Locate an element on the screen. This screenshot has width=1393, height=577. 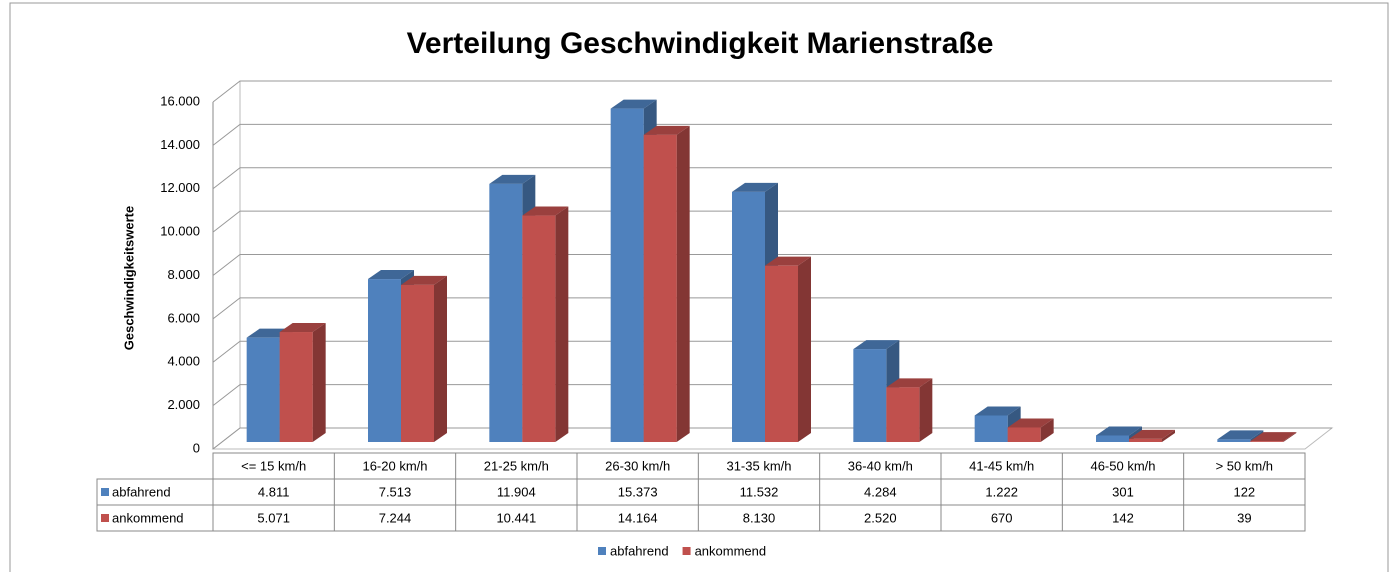
table-row is located at coordinates (701, 518).